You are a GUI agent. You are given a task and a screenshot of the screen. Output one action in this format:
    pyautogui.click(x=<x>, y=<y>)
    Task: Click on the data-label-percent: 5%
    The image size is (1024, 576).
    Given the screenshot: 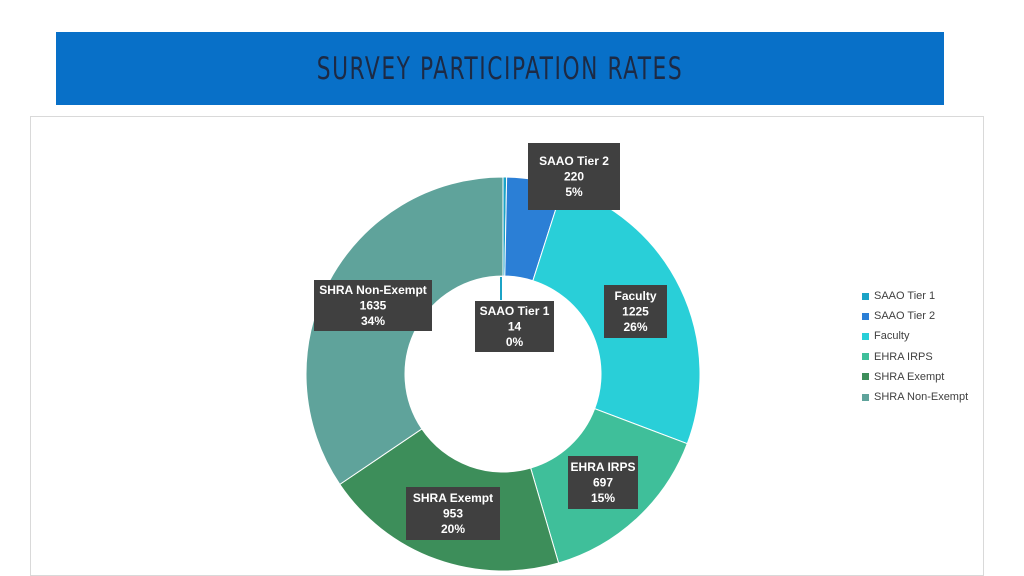 What is the action you would take?
    pyautogui.click(x=574, y=192)
    